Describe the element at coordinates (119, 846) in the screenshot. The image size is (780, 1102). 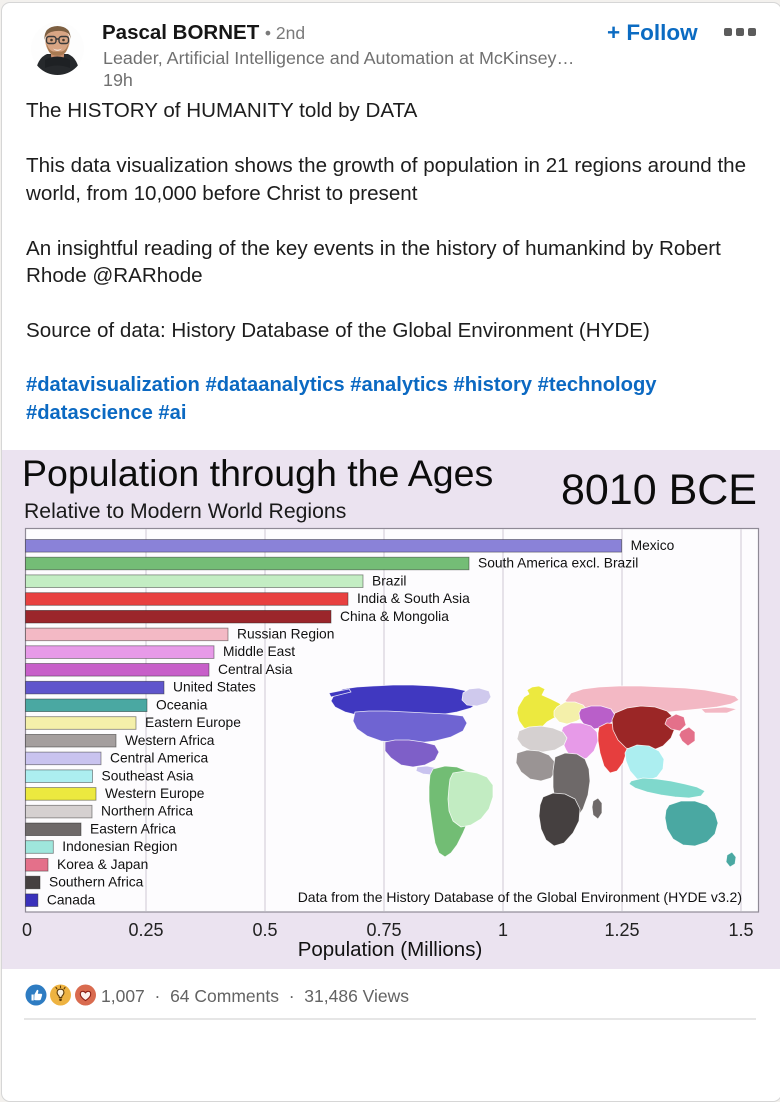
I see `svg-text: Indonesian Region` at that location.